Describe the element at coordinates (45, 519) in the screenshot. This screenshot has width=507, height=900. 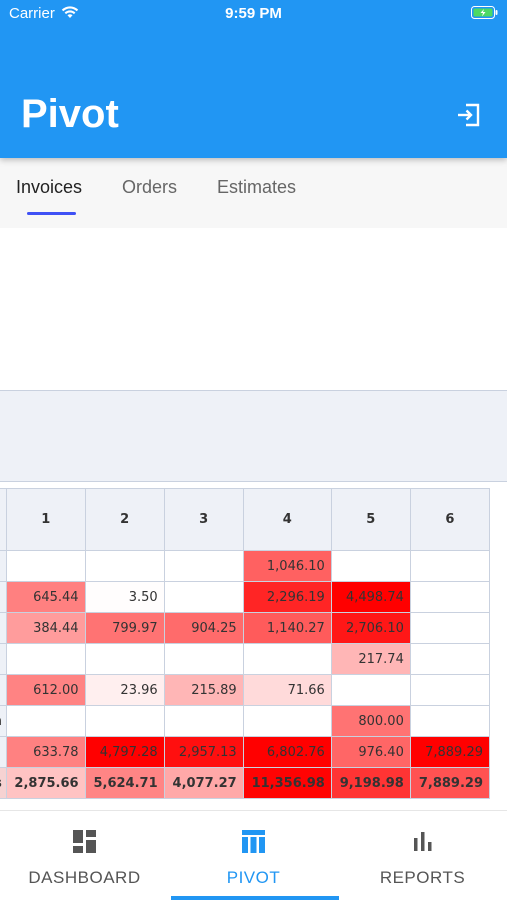
I see `column-header: 1` at that location.